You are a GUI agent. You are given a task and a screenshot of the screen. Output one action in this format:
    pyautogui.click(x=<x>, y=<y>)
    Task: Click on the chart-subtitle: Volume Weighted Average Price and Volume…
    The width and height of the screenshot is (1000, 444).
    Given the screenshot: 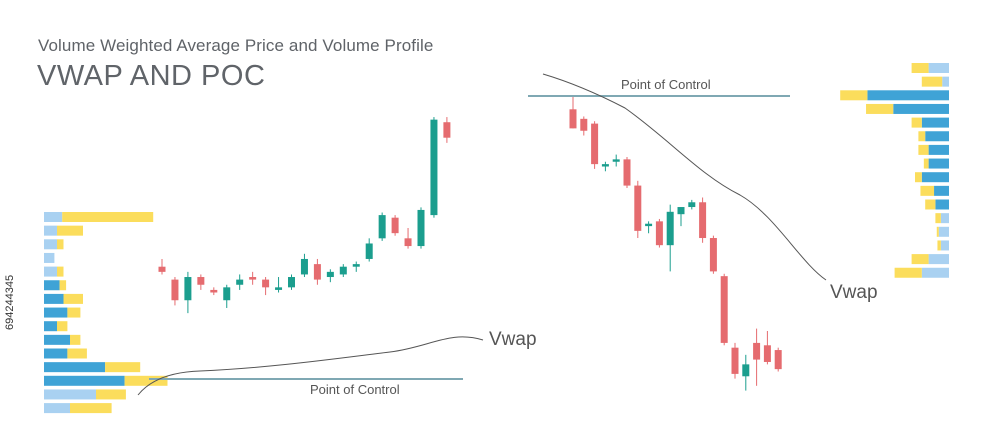 What is the action you would take?
    pyautogui.click(x=236, y=45)
    